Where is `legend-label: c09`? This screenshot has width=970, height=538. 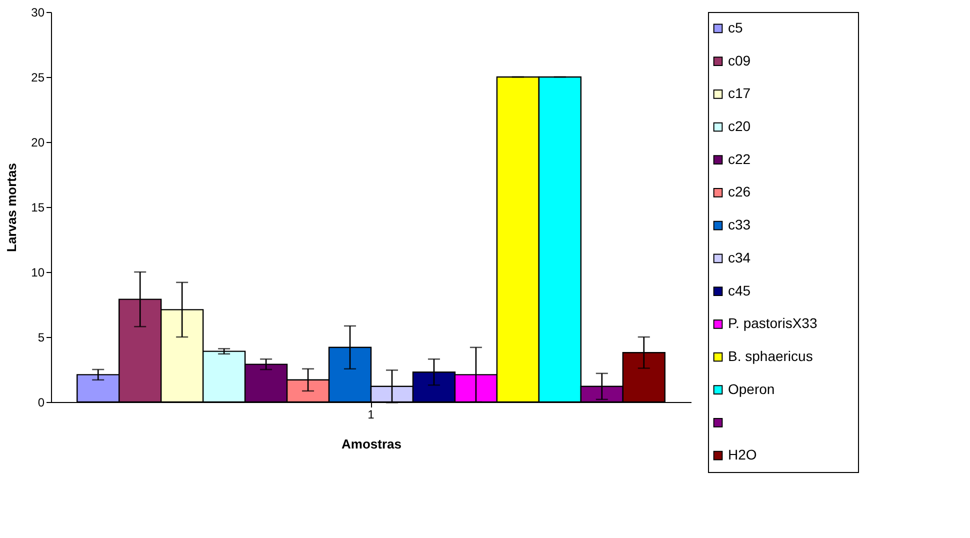 legend-label: c09 is located at coordinates (739, 60).